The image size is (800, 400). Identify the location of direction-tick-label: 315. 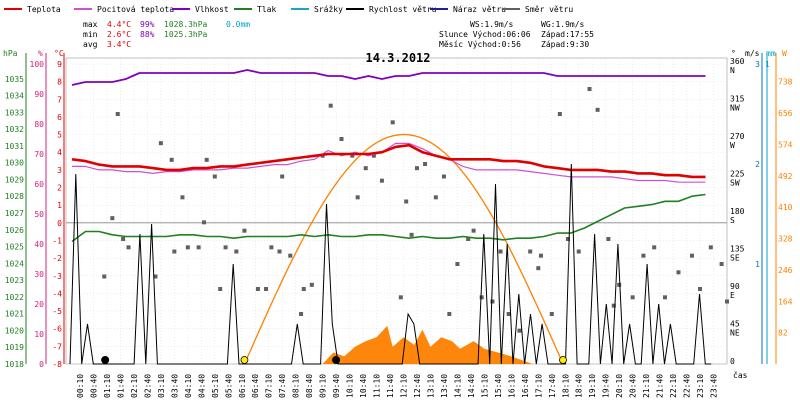
(737, 99).